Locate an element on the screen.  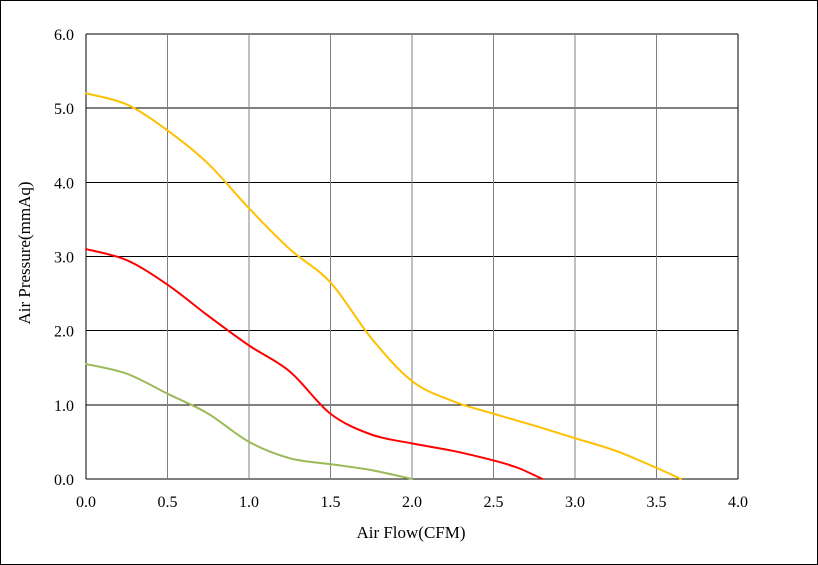
x-tick-label: 2.0 is located at coordinates (412, 502).